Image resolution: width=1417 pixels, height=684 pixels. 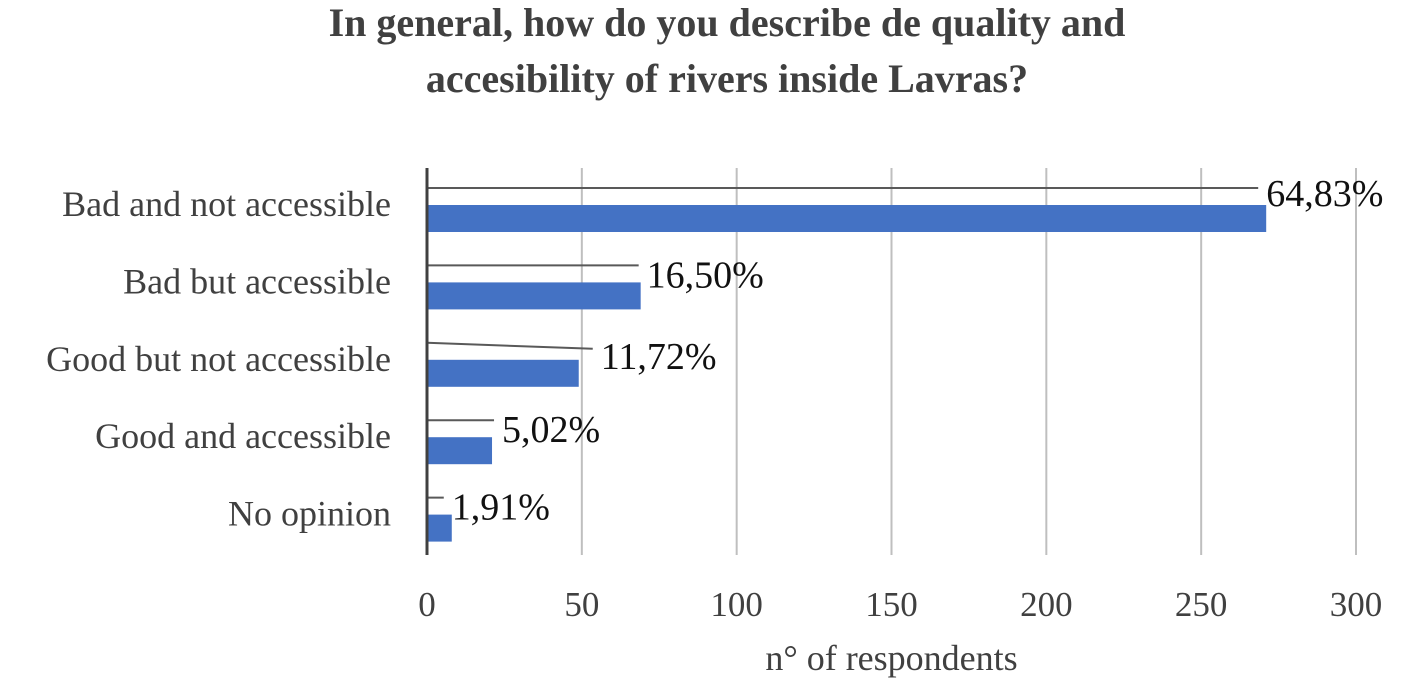 I want to click on x-tick-label: 250, so click(x=1201, y=604).